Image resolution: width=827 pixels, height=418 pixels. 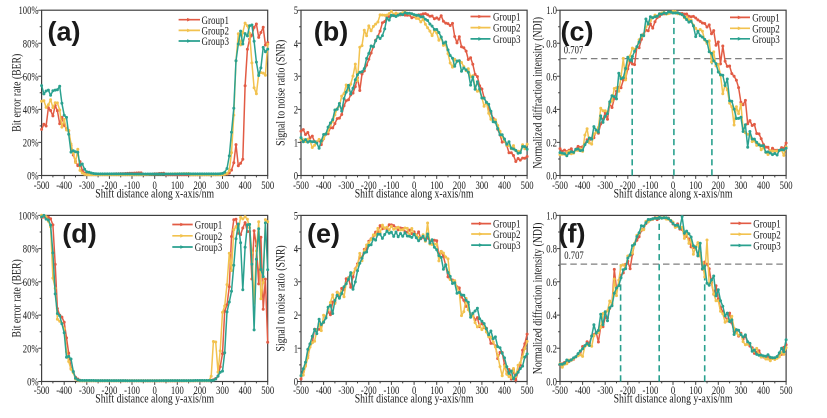 I want to click on svg-text: 0.0, so click(x=551, y=176).